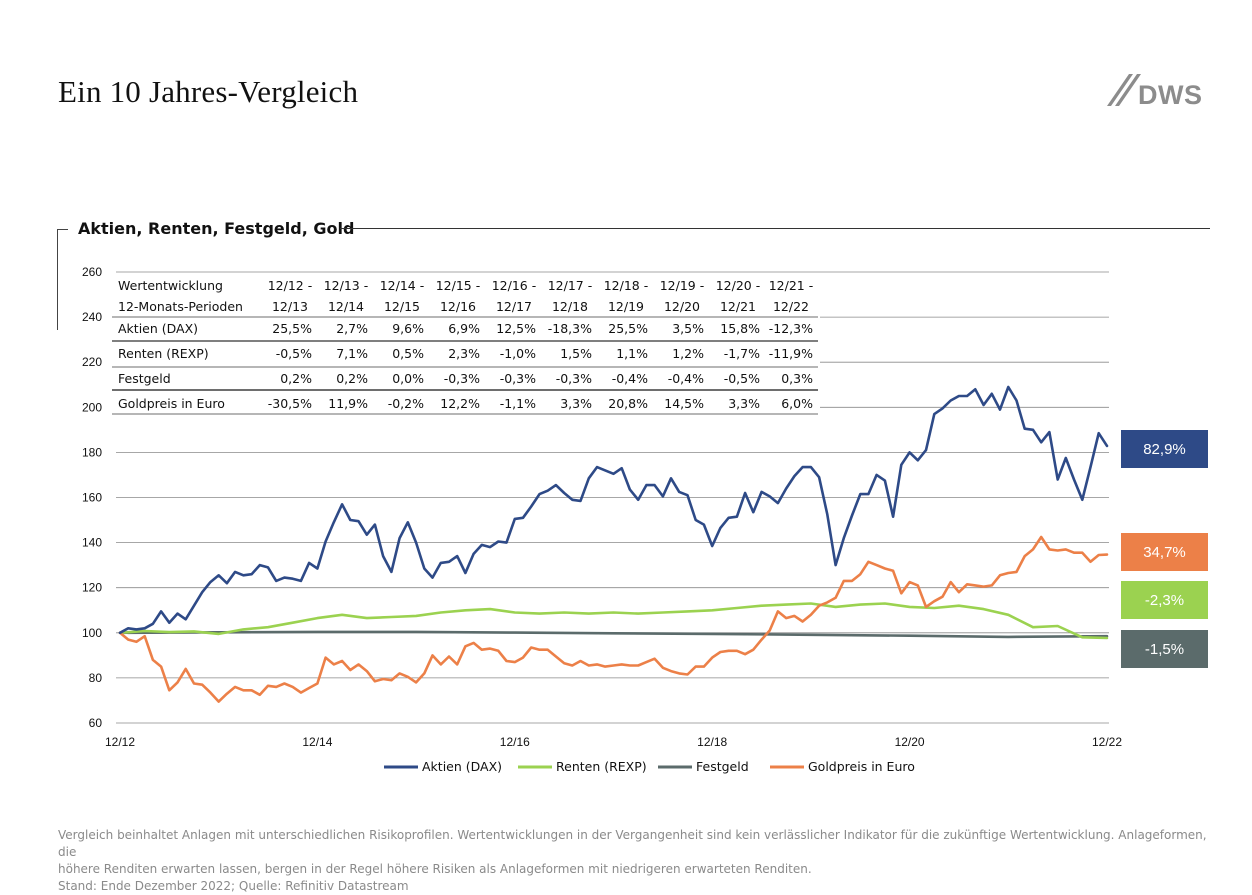 Image resolution: width=1252 pixels, height=895 pixels. I want to click on table-cell: 12,2%, so click(460, 403).